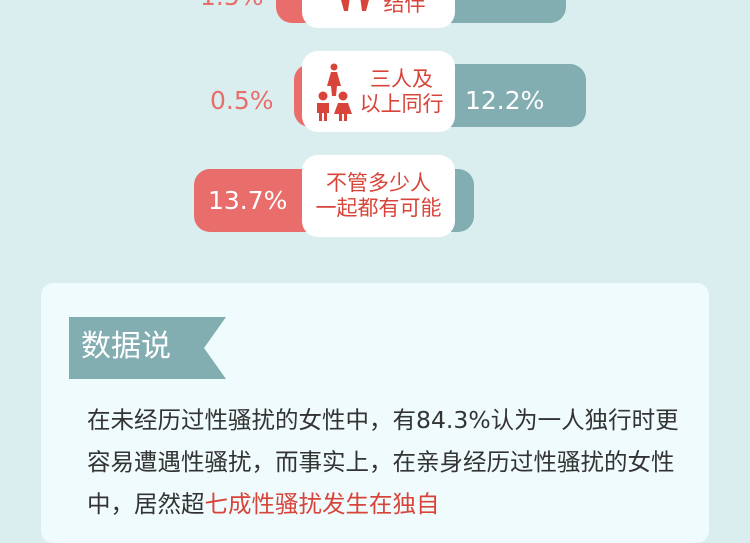 Image resolution: width=750 pixels, height=543 pixels. I want to click on label-box: 三人及 以上同行, so click(378, 91).